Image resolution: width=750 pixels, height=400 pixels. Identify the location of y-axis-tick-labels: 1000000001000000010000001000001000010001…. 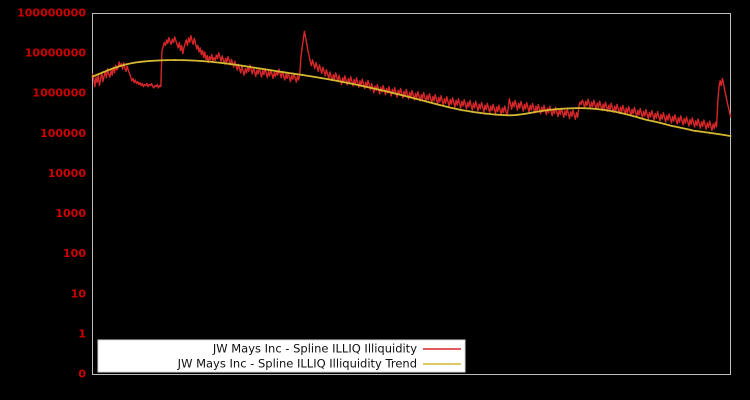
(51, 194).